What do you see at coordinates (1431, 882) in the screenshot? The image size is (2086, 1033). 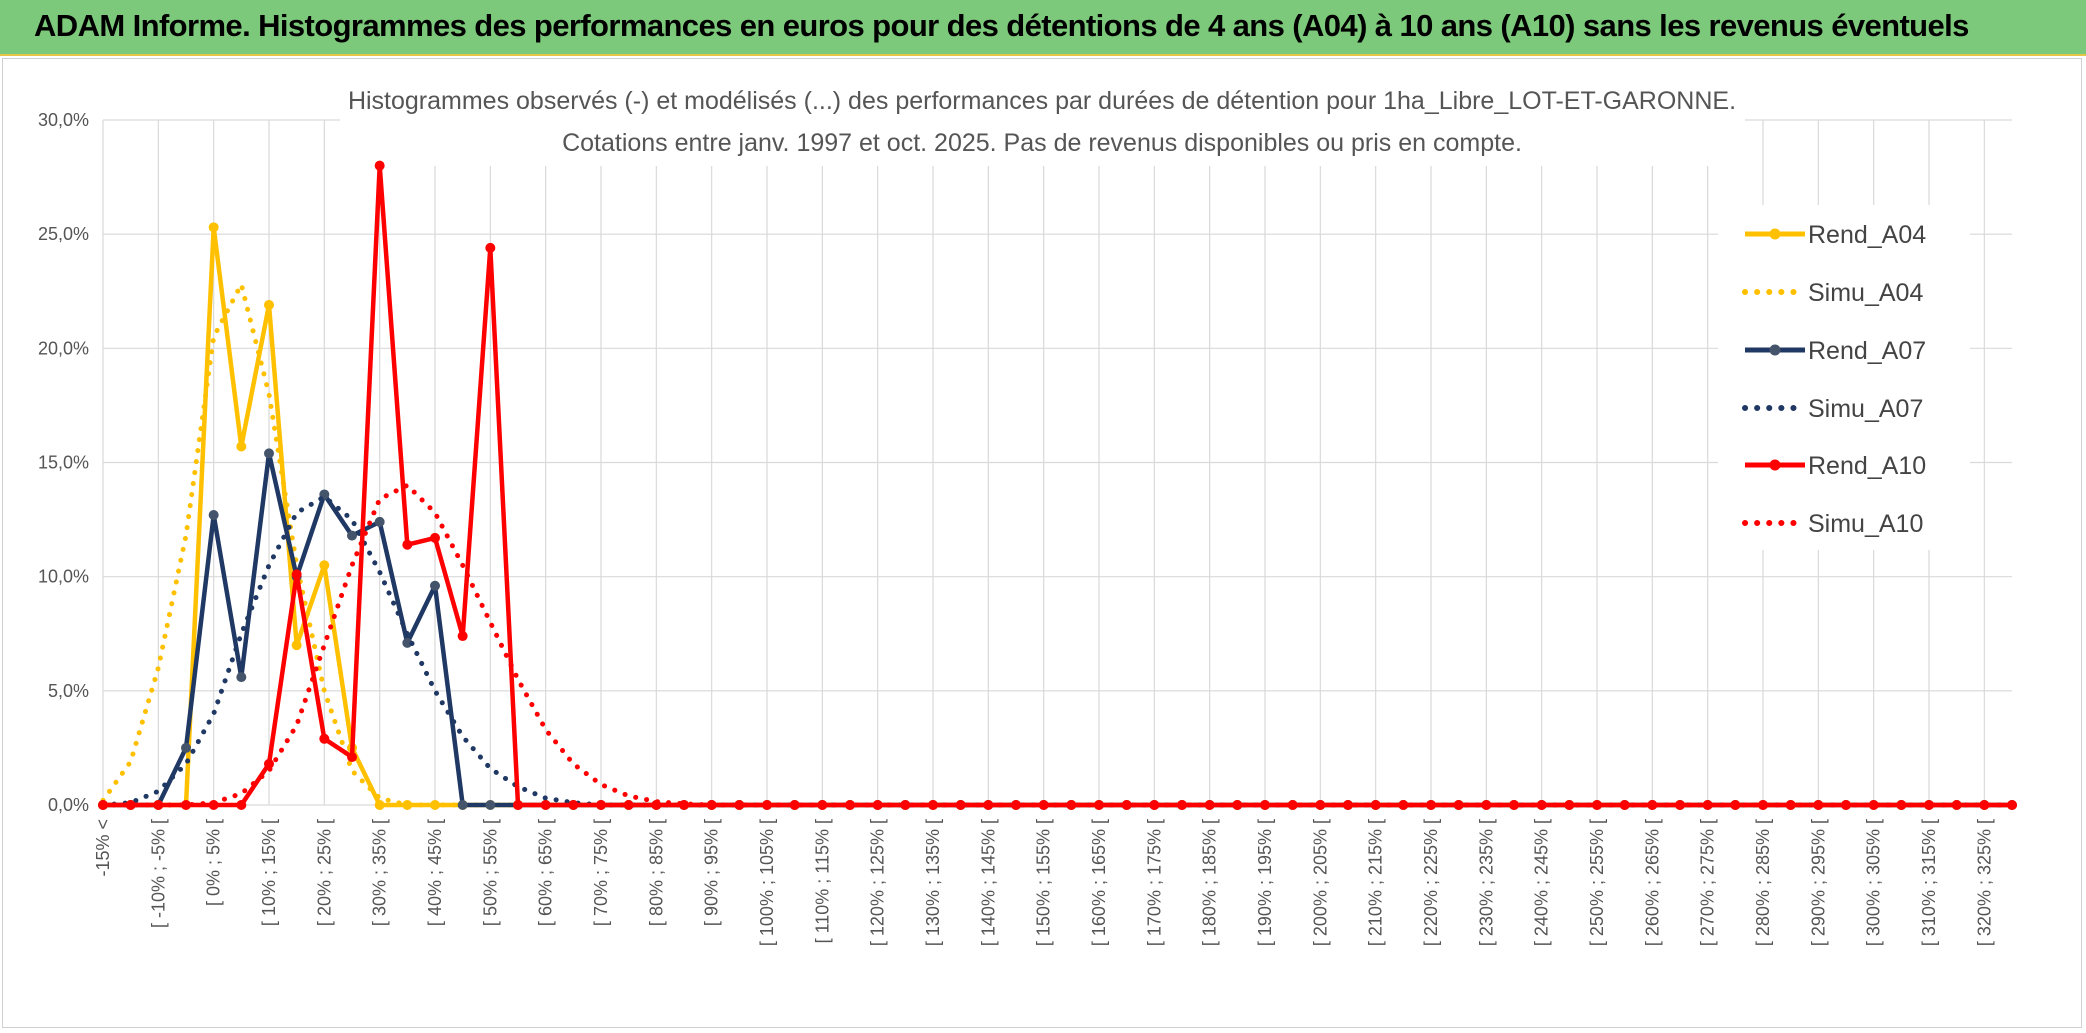 I see `x-tick-label: [ 220% ; 225% [` at bounding box center [1431, 882].